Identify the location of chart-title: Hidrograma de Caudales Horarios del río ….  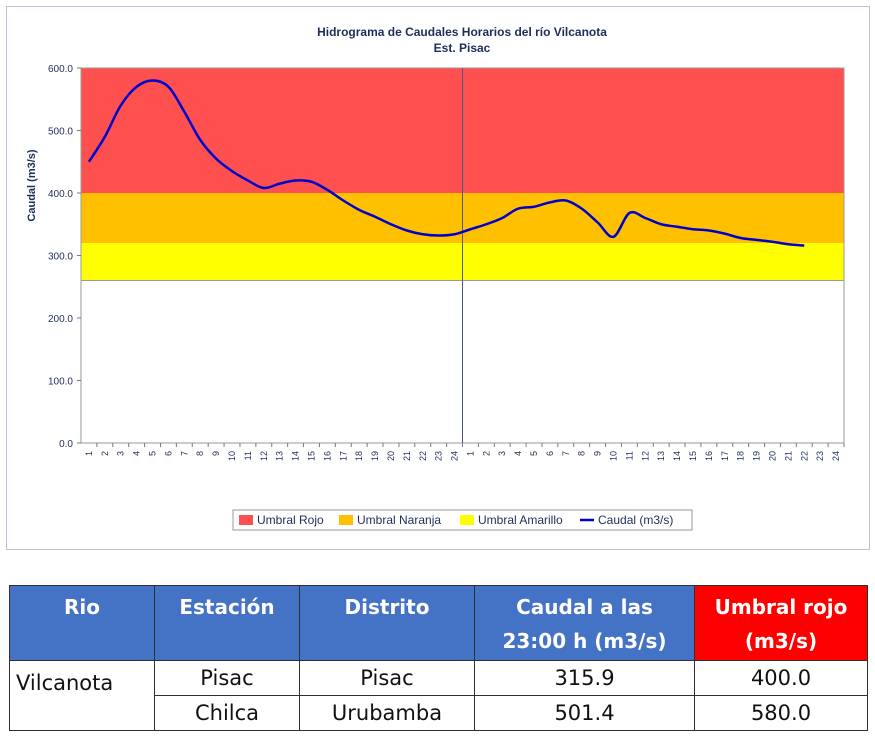
(462, 32).